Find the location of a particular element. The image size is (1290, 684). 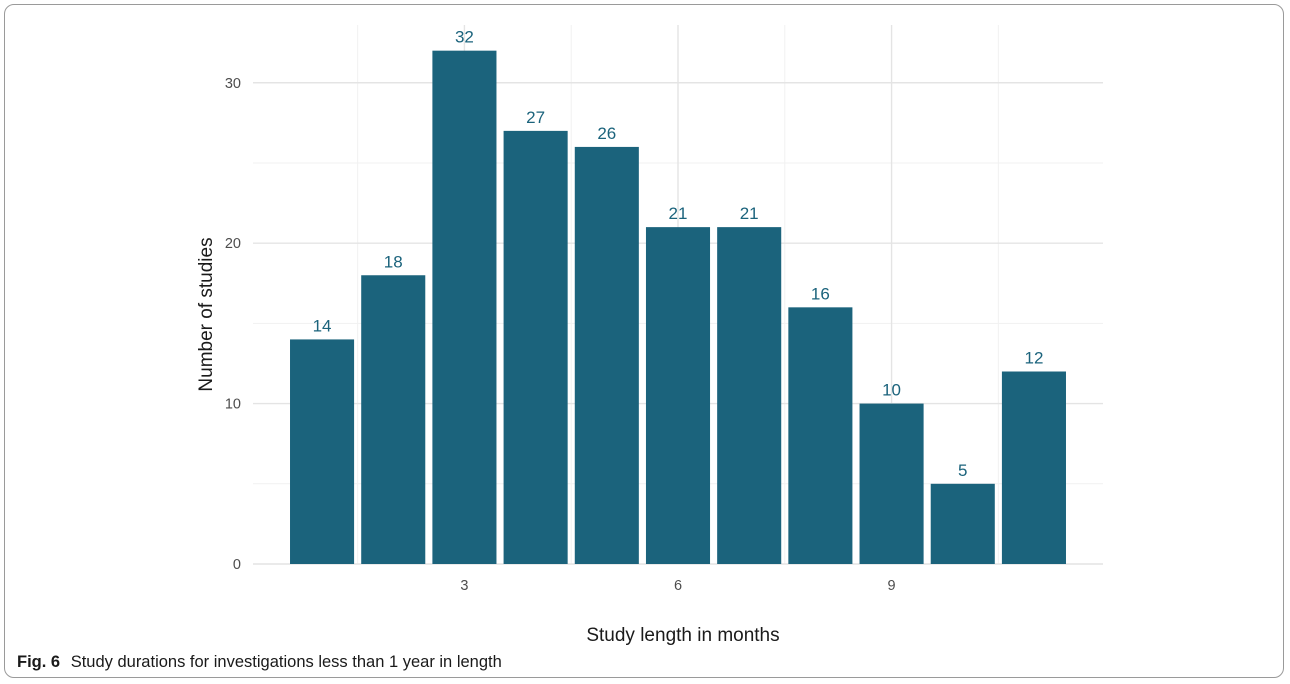

y-tick-label: 20 is located at coordinates (233, 244).